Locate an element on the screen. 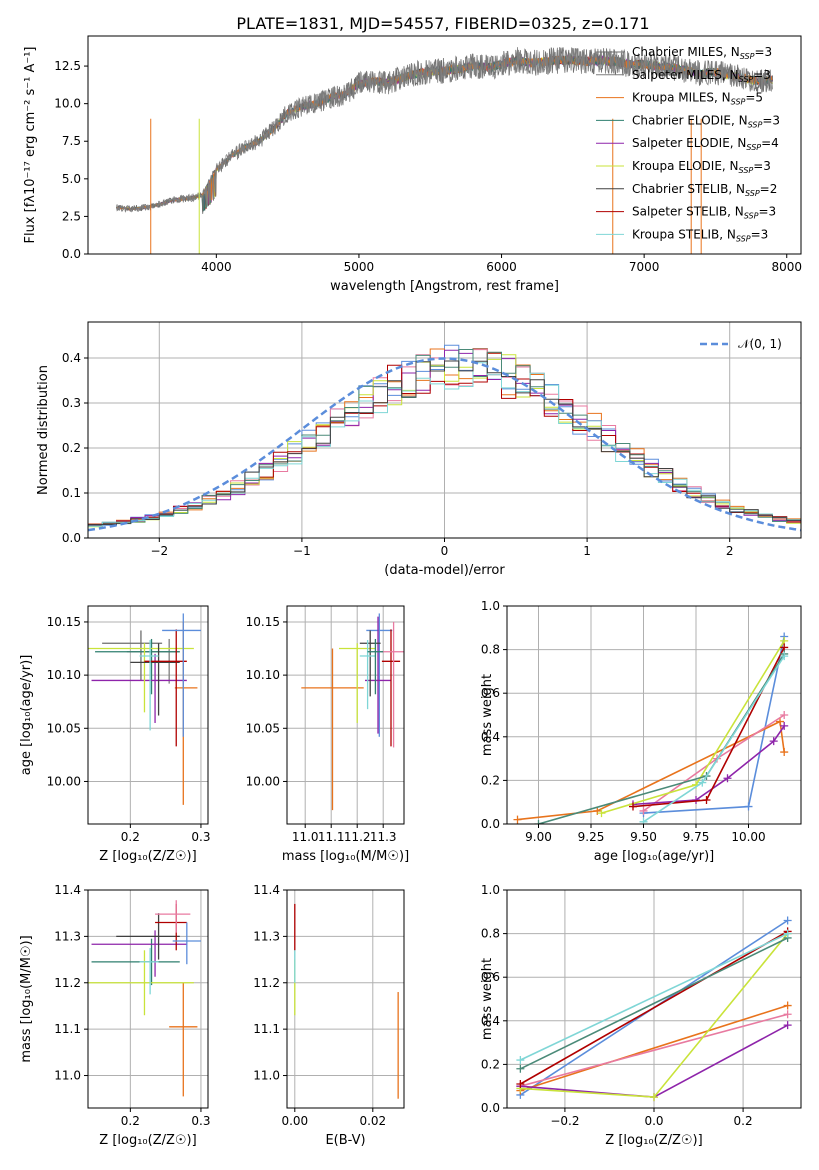 This screenshot has height=1170, width=819. y-tick-label: 11.2 is located at coordinates (67, 983).